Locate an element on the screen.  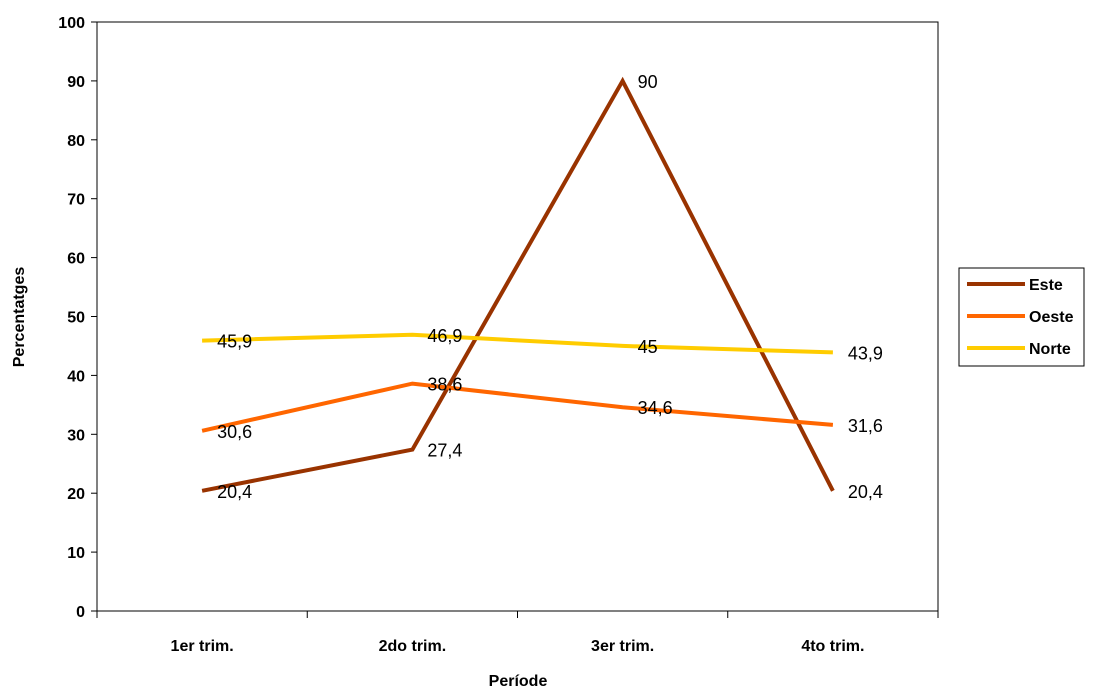
x-tick-label: 4to trim. is located at coordinates (832, 646).